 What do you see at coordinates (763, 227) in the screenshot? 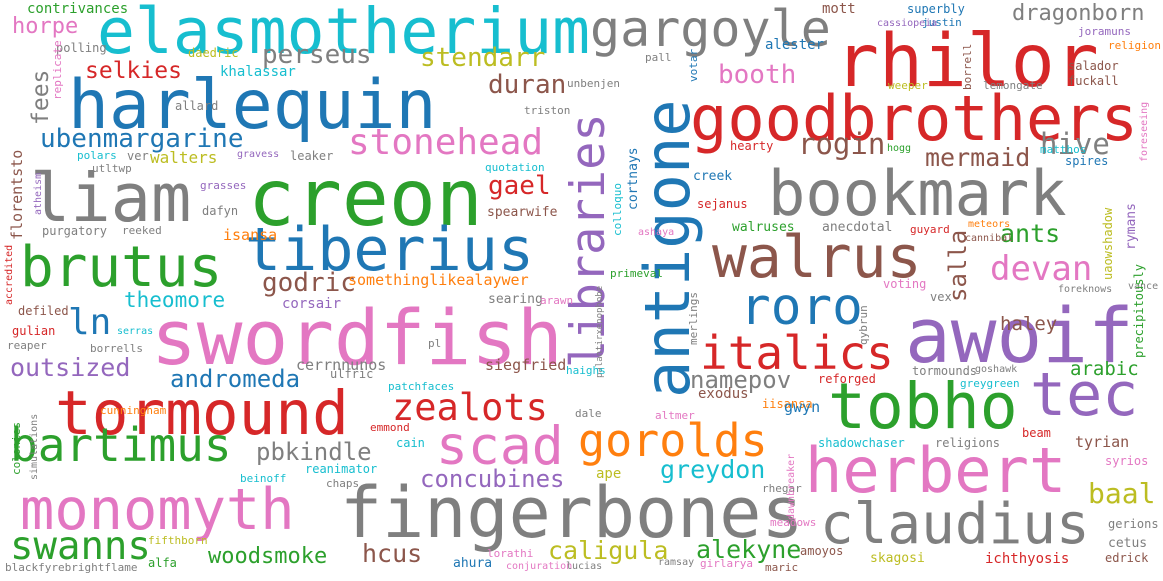
I see `word: walruses` at bounding box center [763, 227].